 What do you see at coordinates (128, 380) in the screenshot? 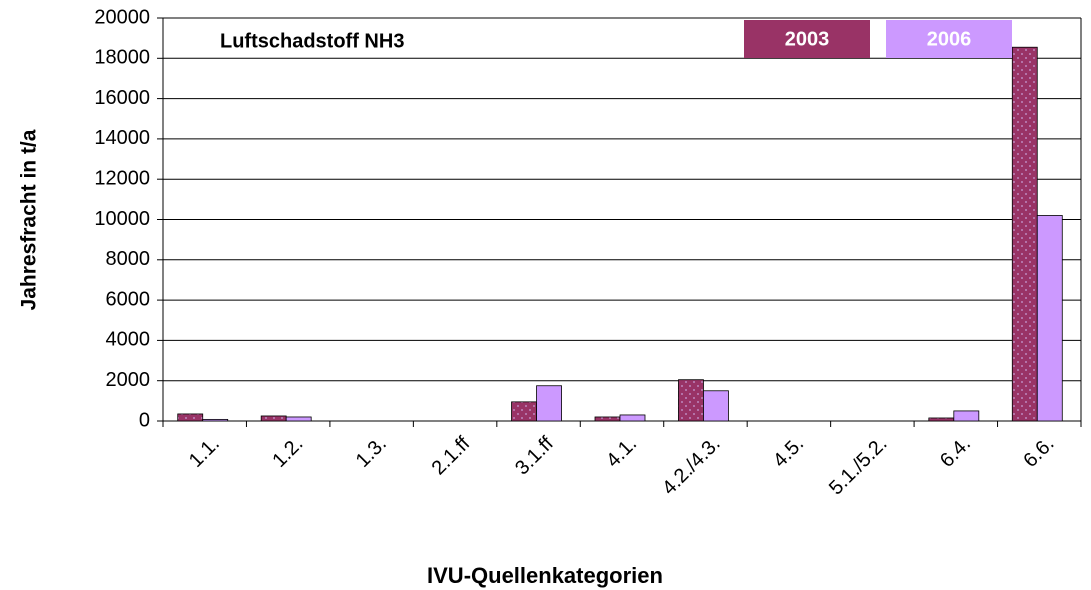
I see `y-tick-label: 2000` at bounding box center [128, 380].